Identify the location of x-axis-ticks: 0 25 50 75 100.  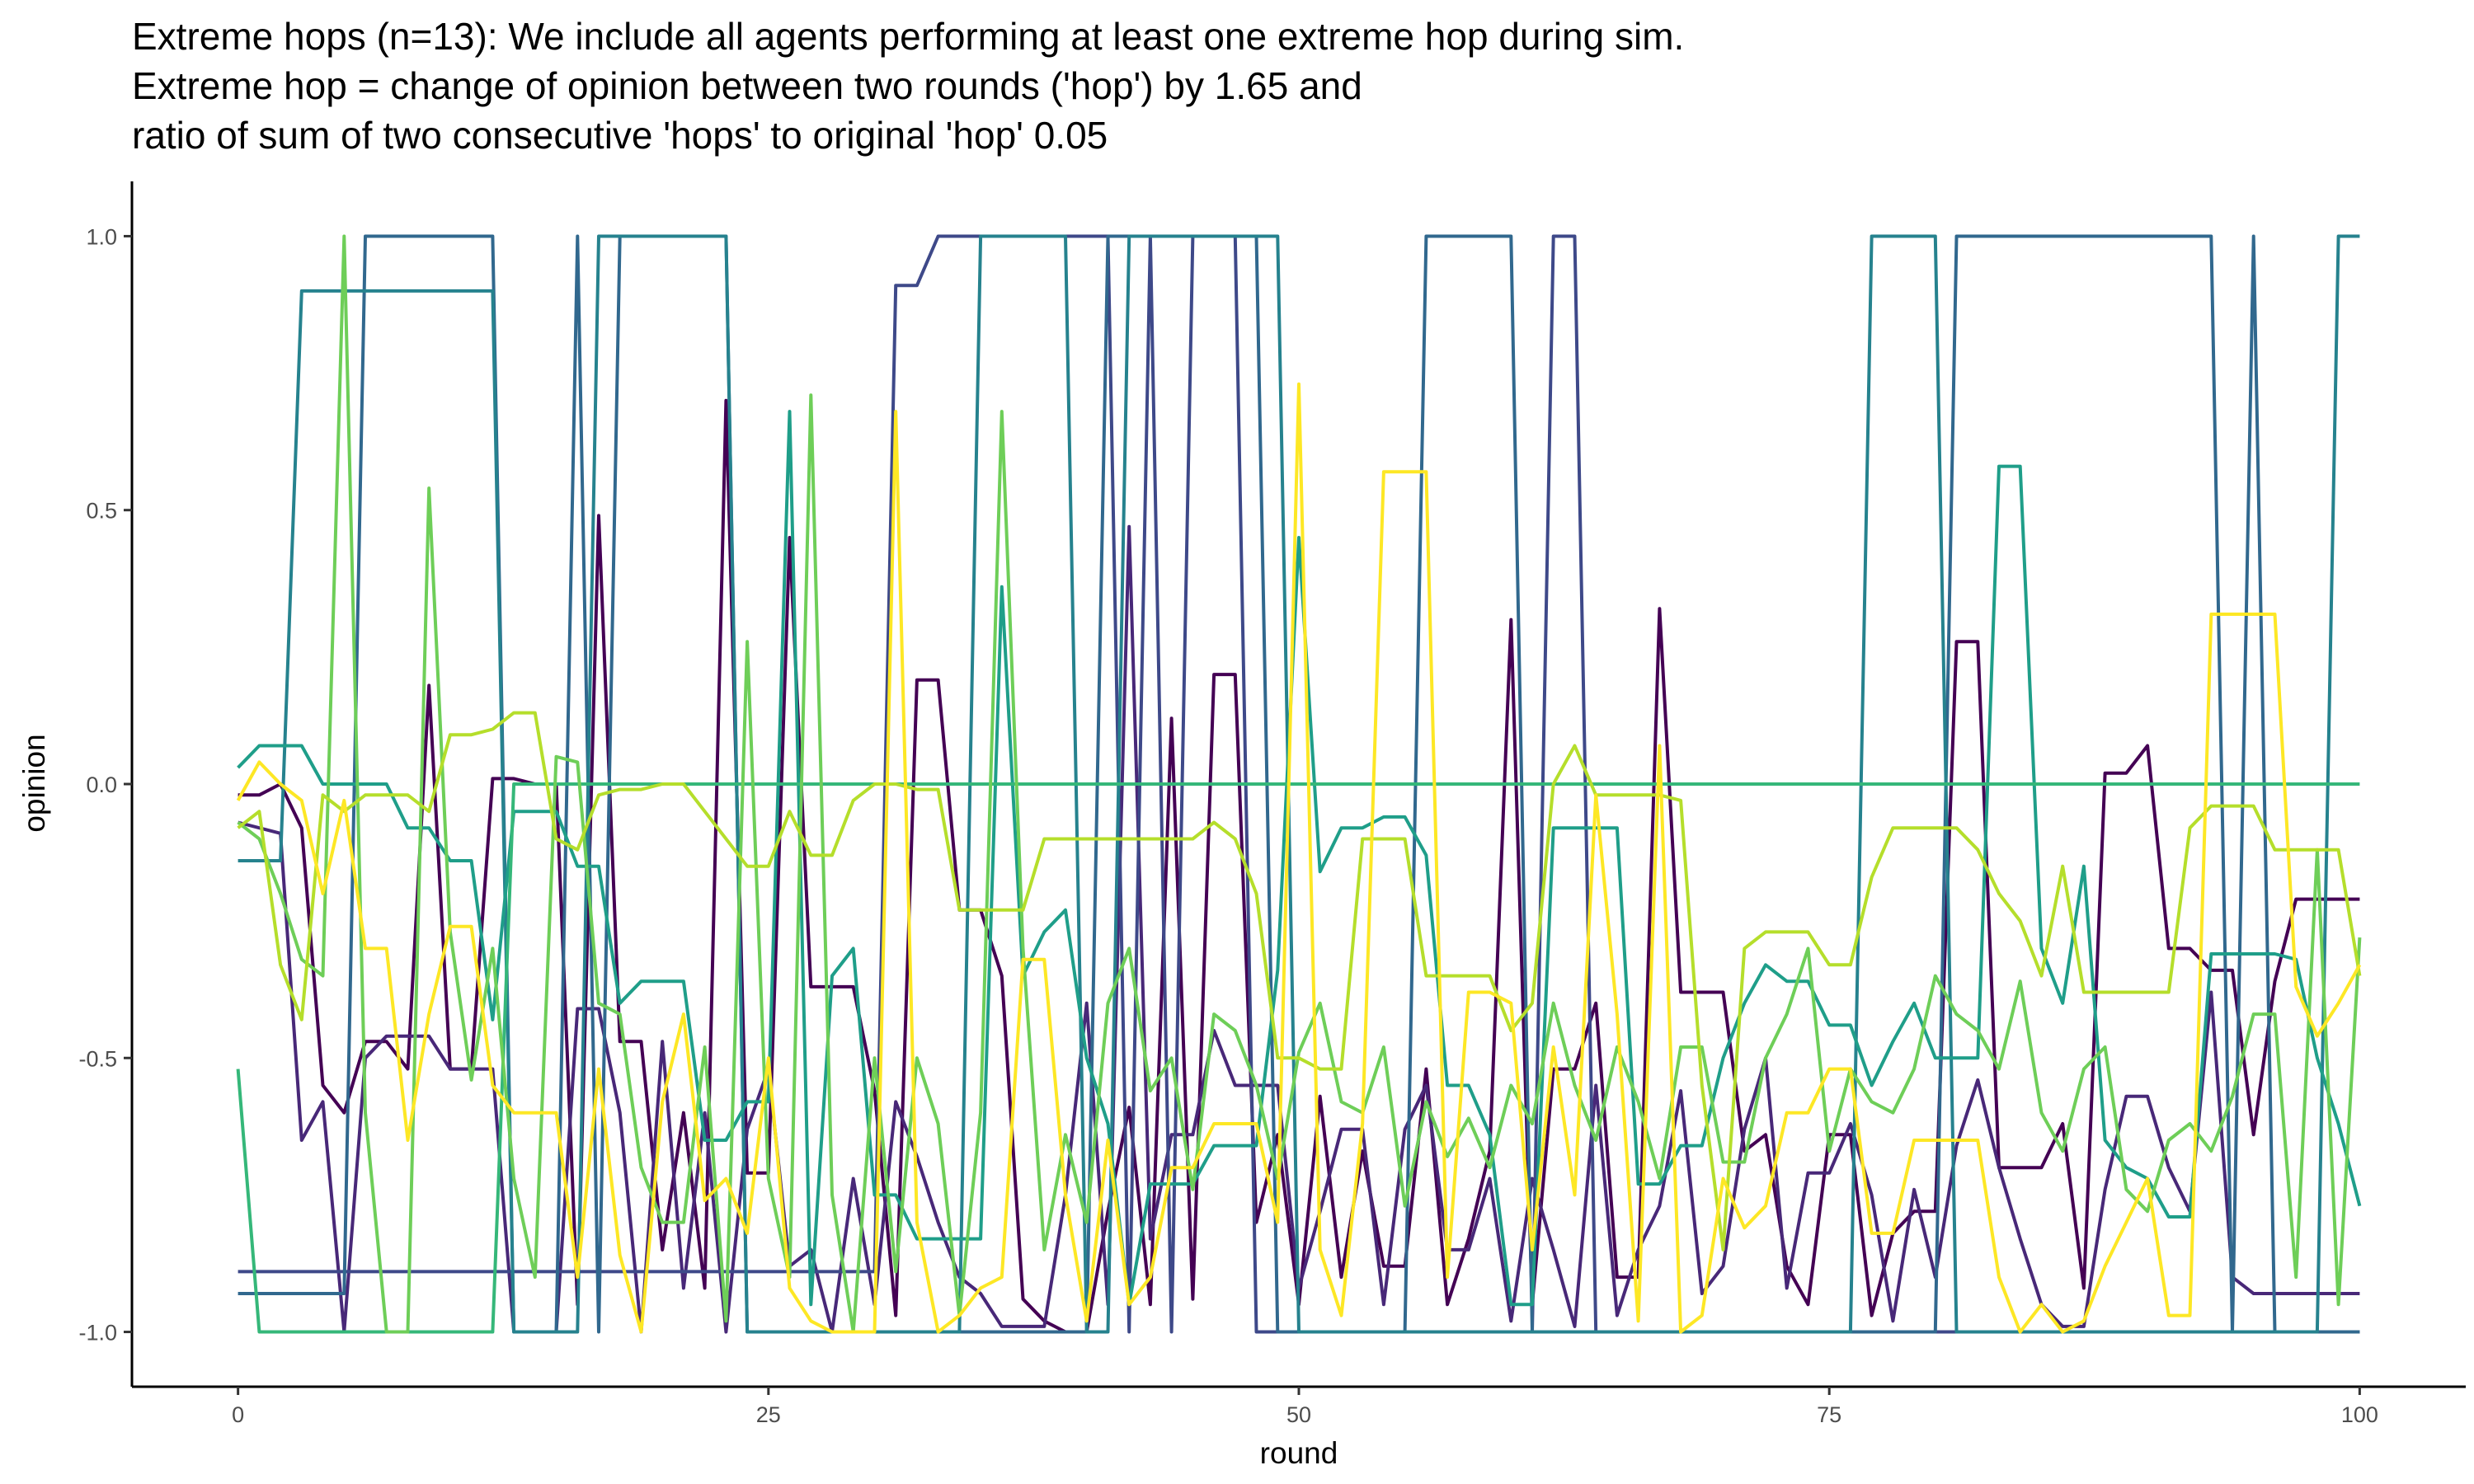
(1305, 1407).